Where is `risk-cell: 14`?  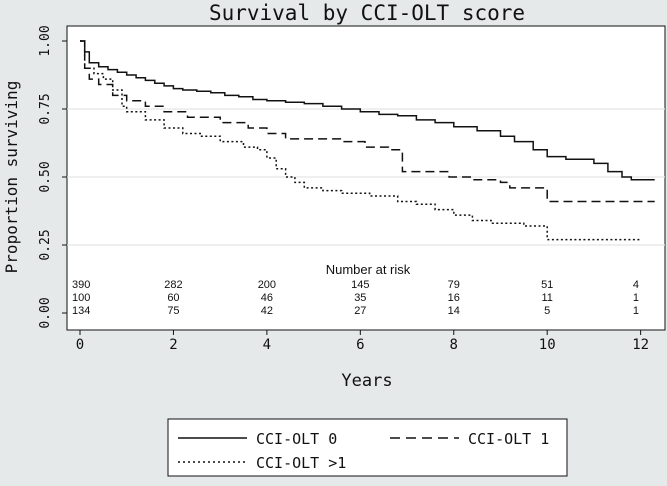
risk-cell: 14 is located at coordinates (454, 311).